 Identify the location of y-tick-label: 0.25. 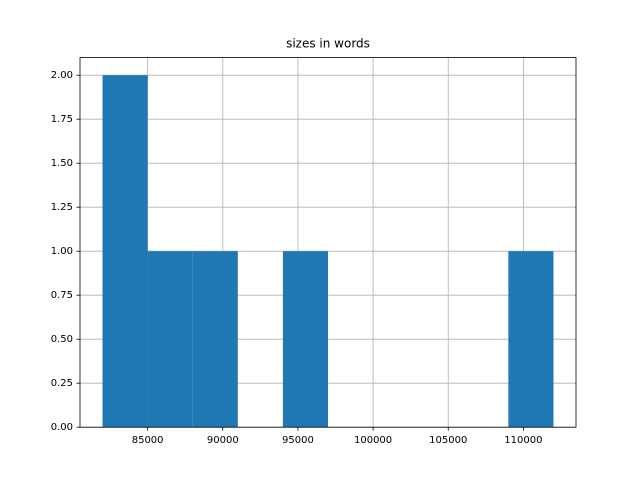
(62, 383).